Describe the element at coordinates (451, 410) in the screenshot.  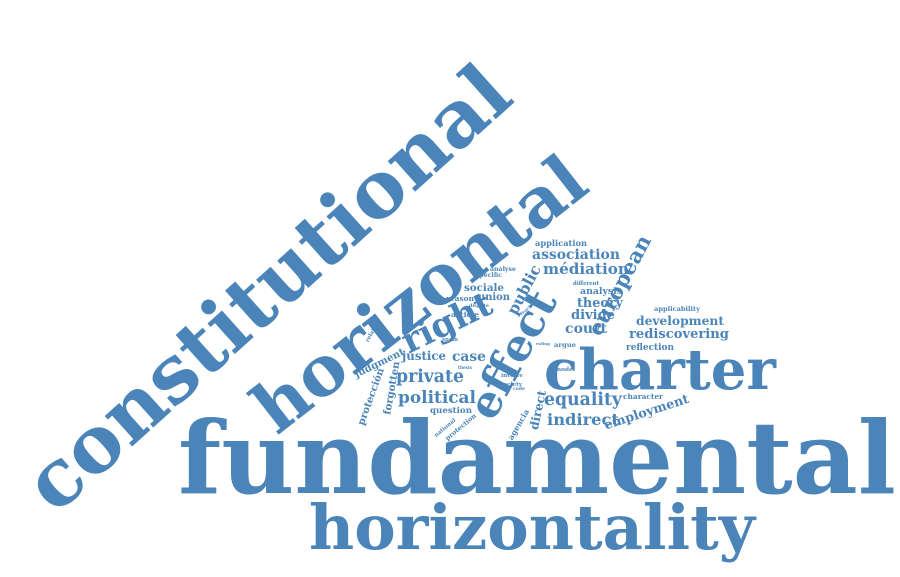
I see `word-question: question` at that location.